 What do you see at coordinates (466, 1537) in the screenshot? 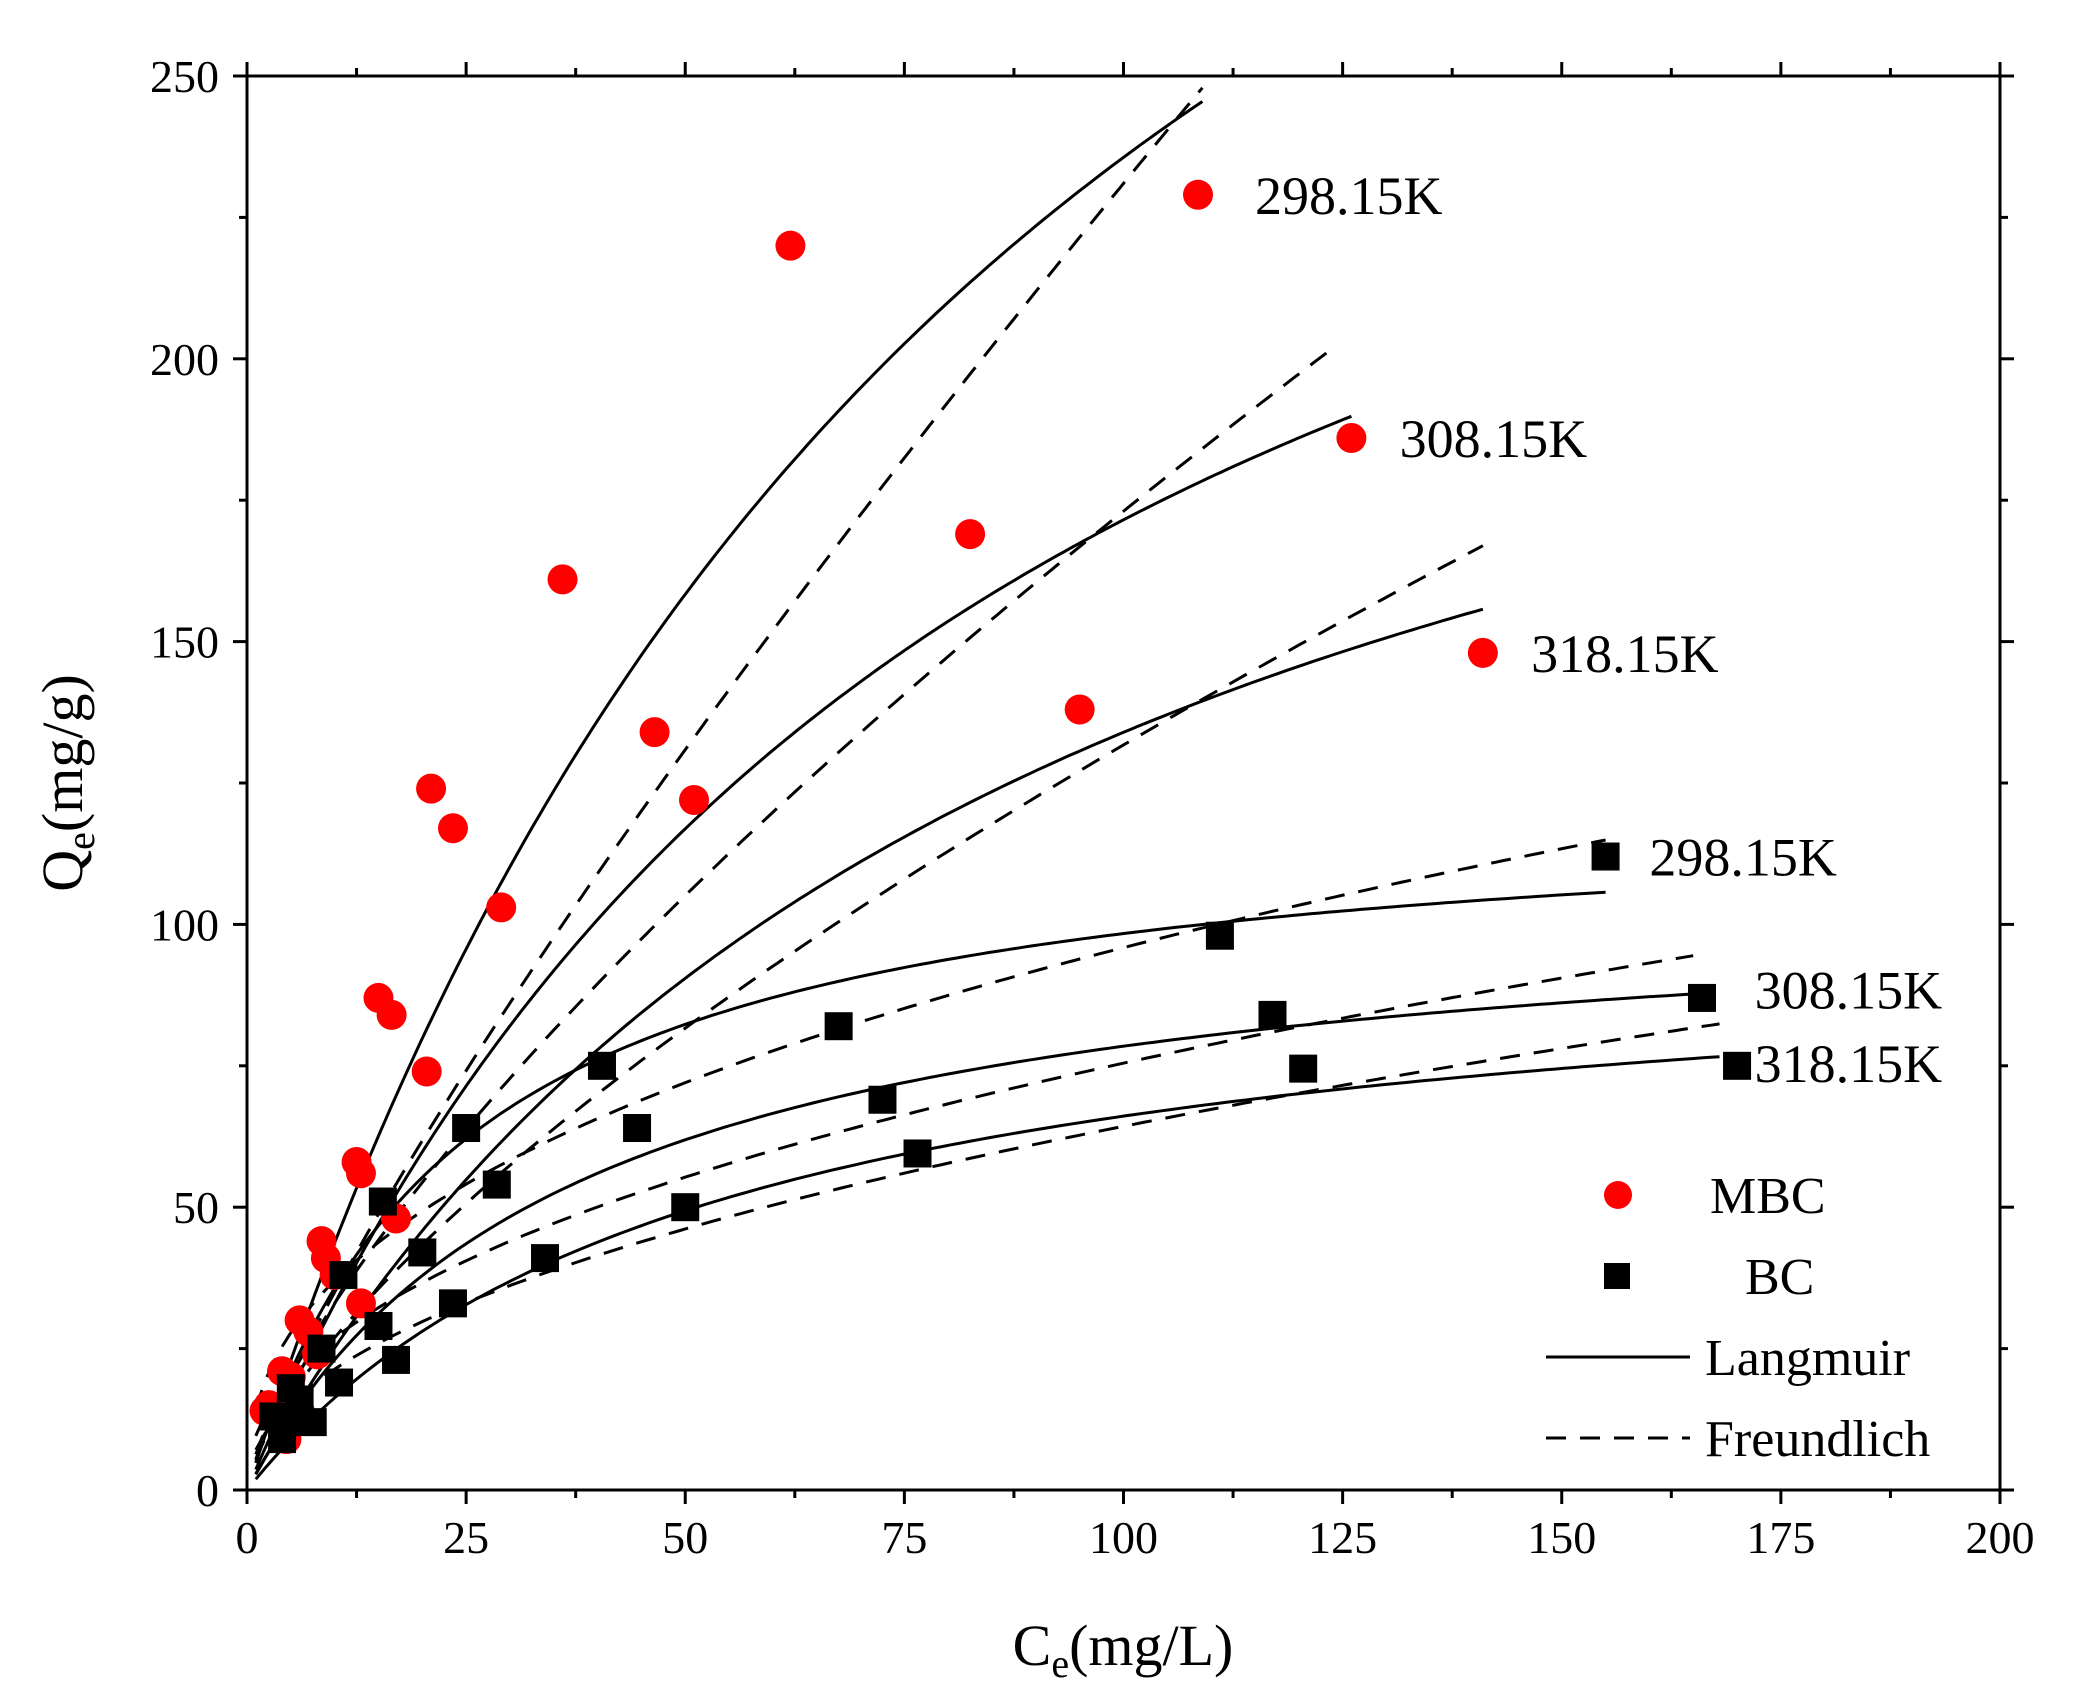
I see `x-tick-label: 25` at bounding box center [466, 1537].